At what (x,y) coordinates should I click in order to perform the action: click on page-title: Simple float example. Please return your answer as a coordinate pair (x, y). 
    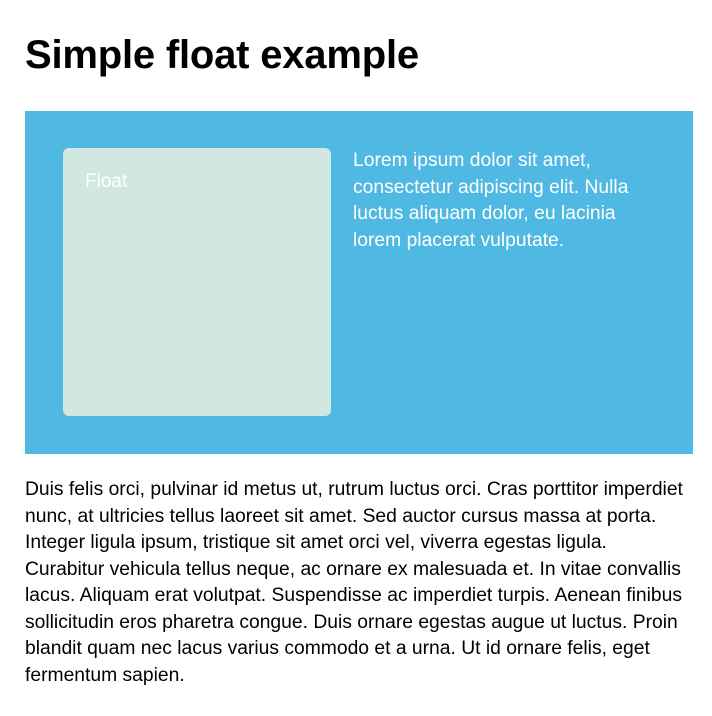
    Looking at the image, I should click on (222, 55).